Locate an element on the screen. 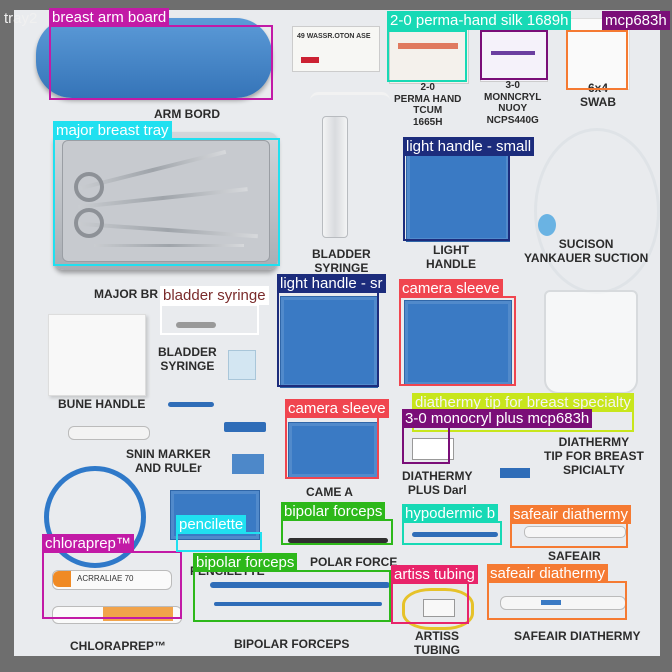 The width and height of the screenshot is (672, 672). suction-tubing is located at coordinates (597, 211).